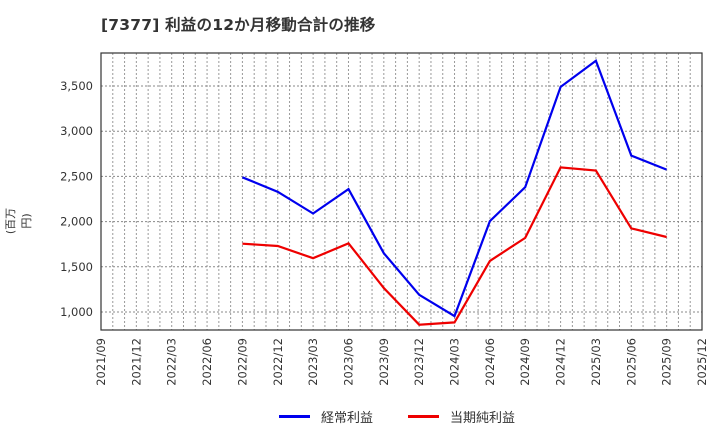 This screenshot has width=720, height=440. What do you see at coordinates (455, 362) in the screenshot?
I see `x-tick-label: 2024/03` at bounding box center [455, 362].